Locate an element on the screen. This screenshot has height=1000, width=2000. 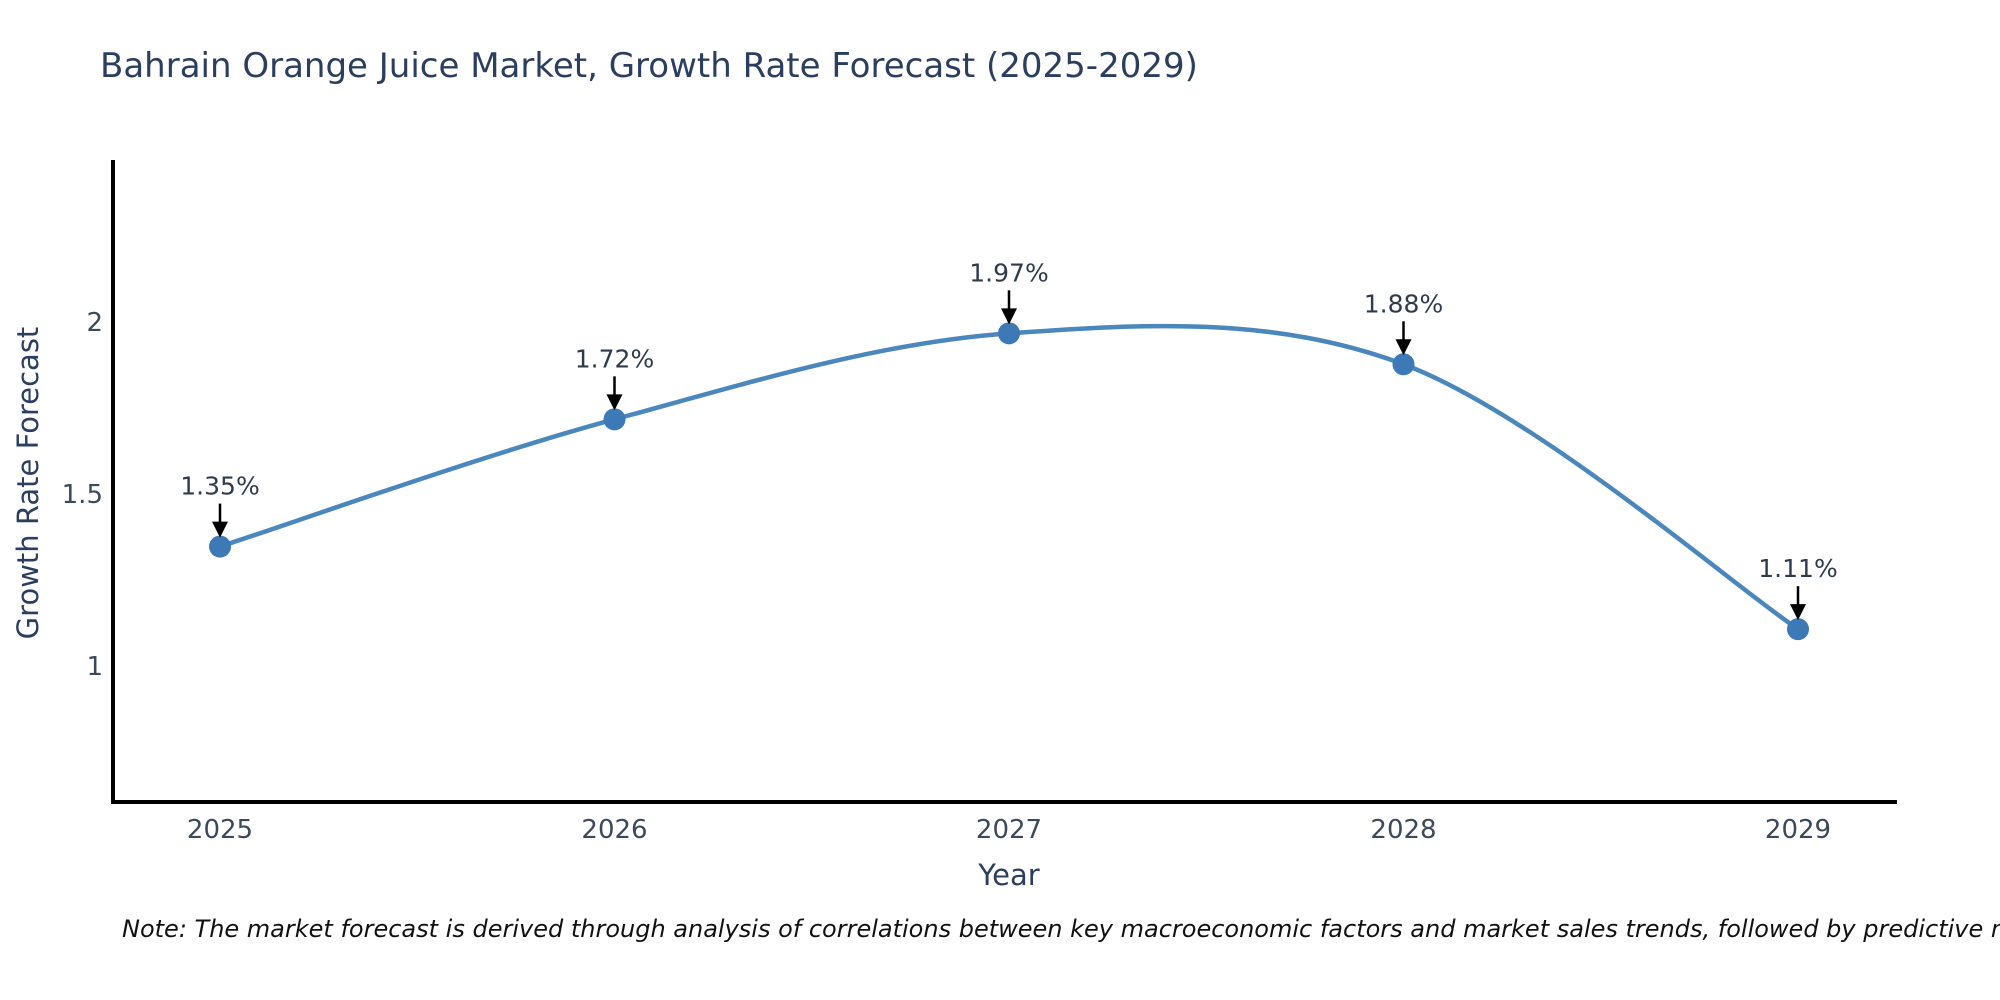
data-point-value-label: 1.97% is located at coordinates (1008, 272).